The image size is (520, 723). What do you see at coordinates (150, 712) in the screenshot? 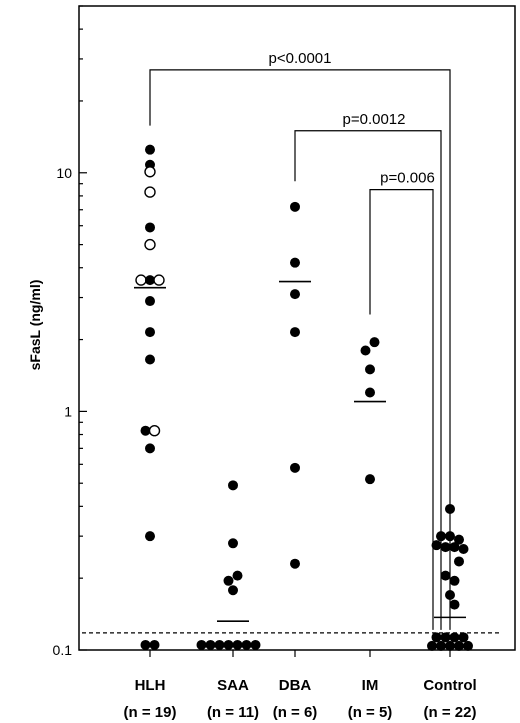
I see `category-n-label-hlh: (n = 19)` at bounding box center [150, 712].